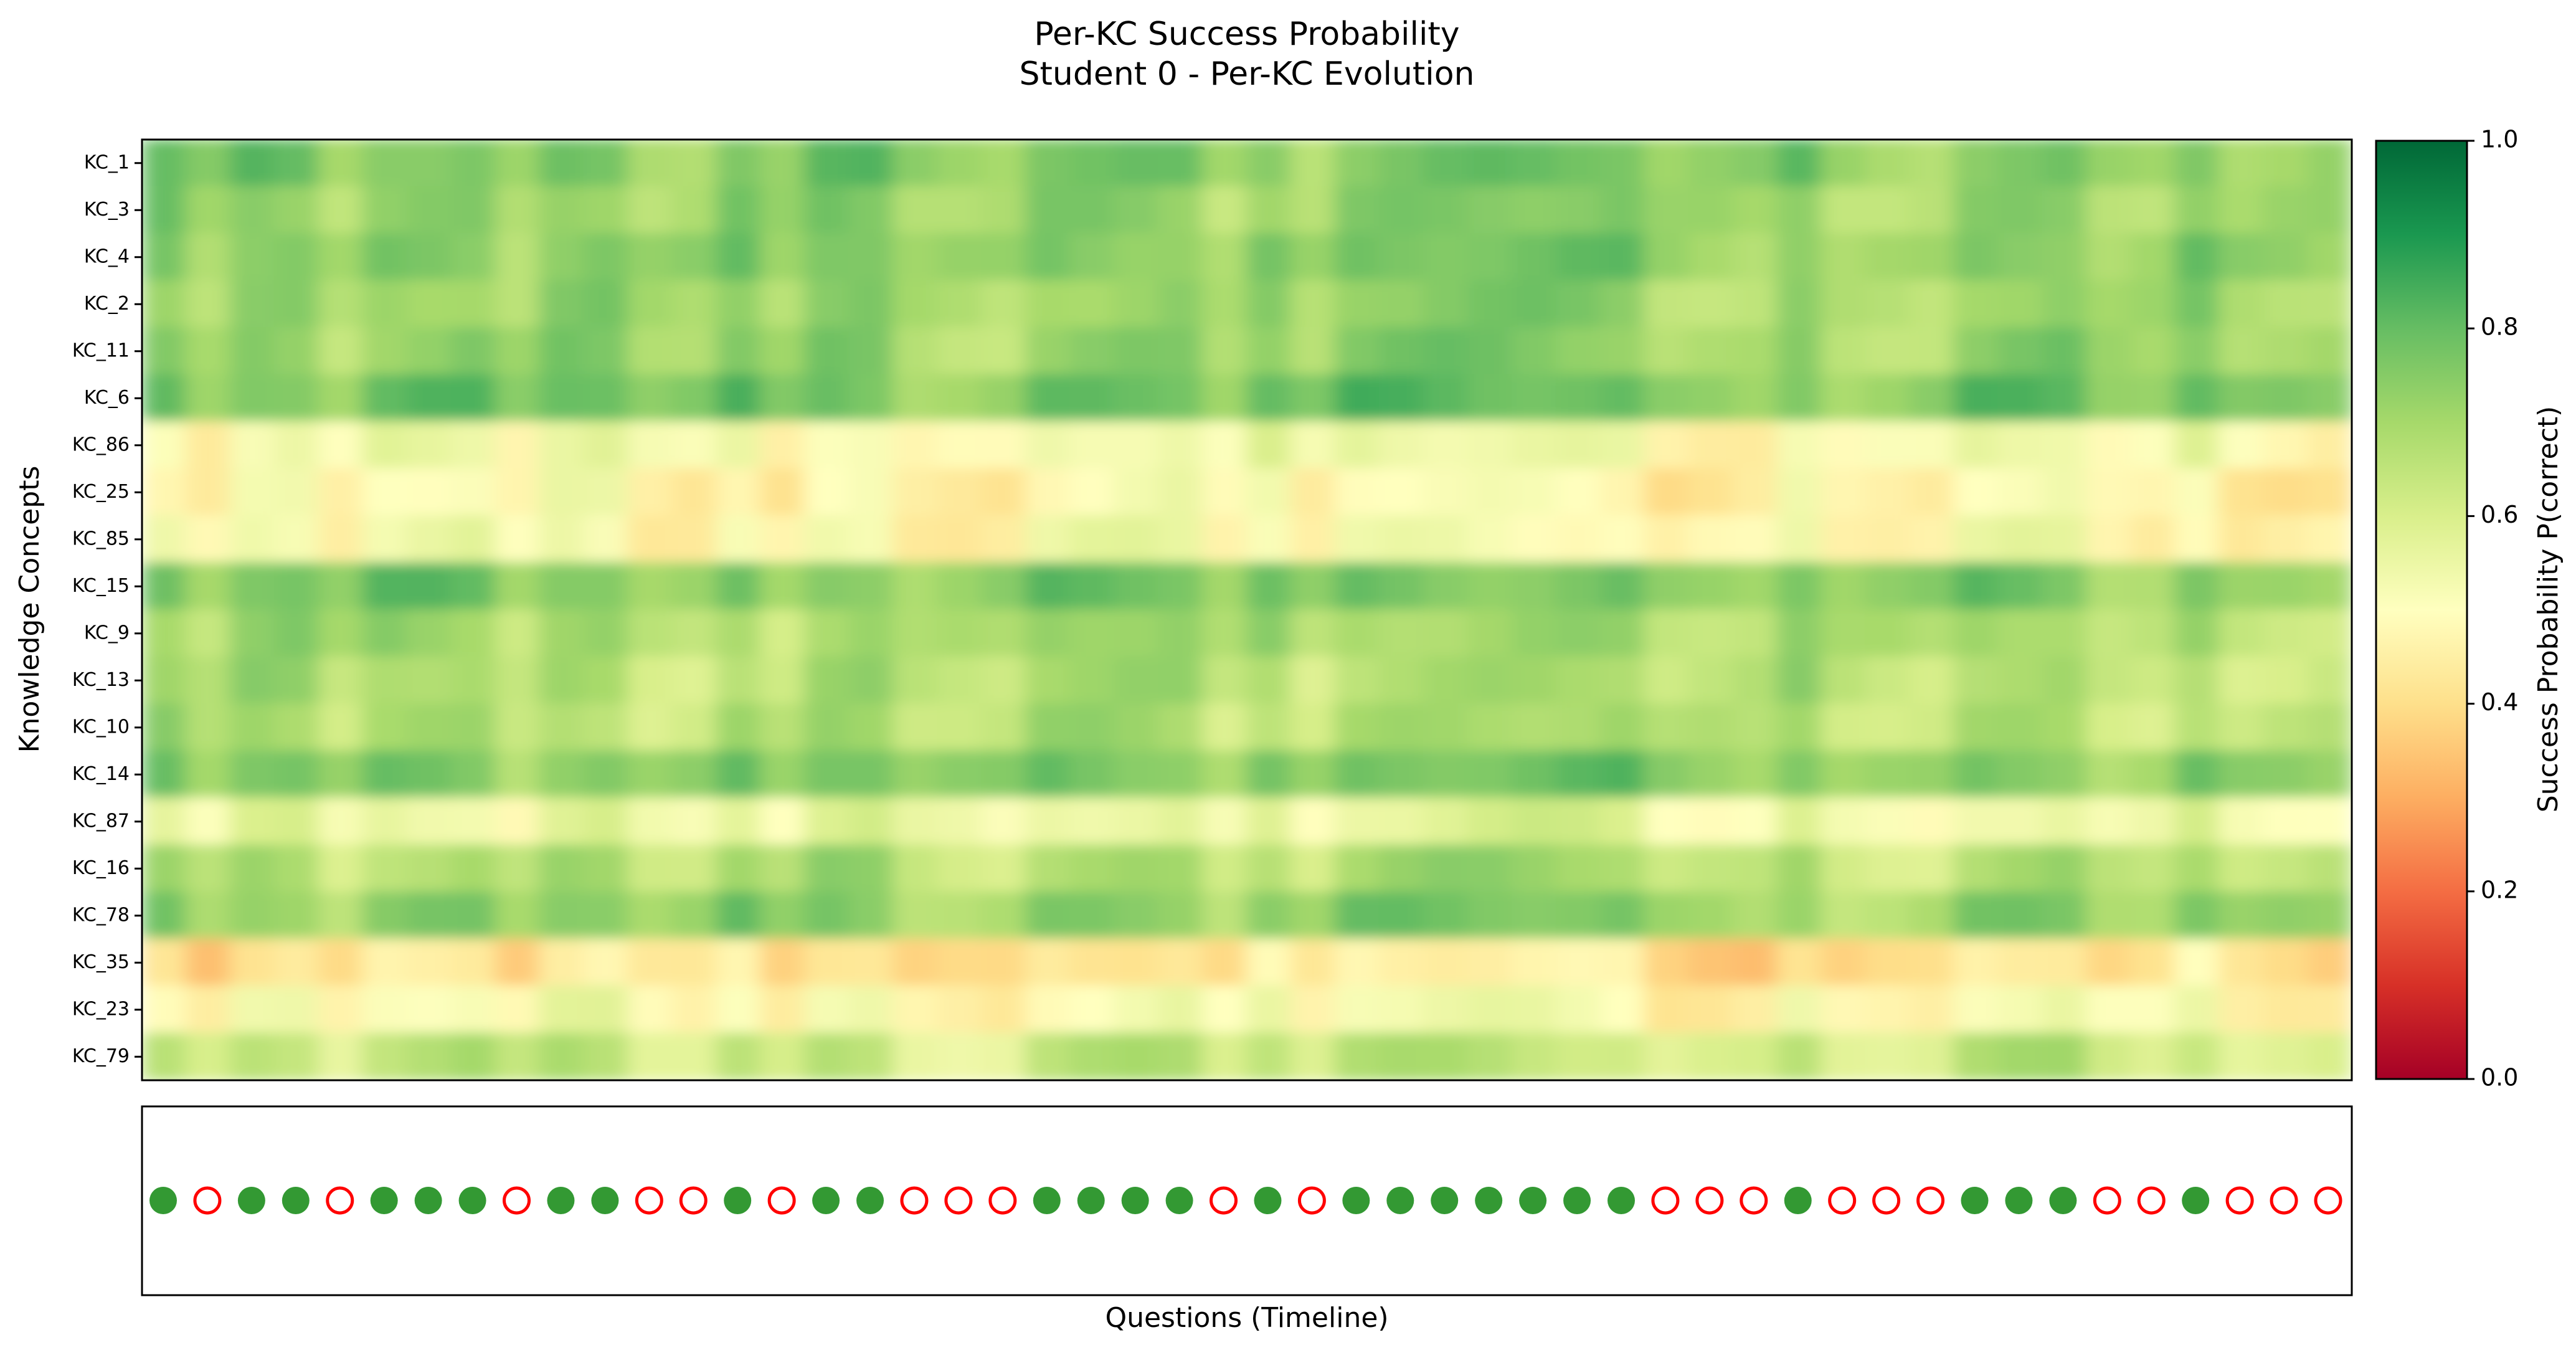 Image resolution: width=2576 pixels, height=1350 pixels. Describe the element at coordinates (107, 398) in the screenshot. I see `y-tick-label: KC_6` at that location.